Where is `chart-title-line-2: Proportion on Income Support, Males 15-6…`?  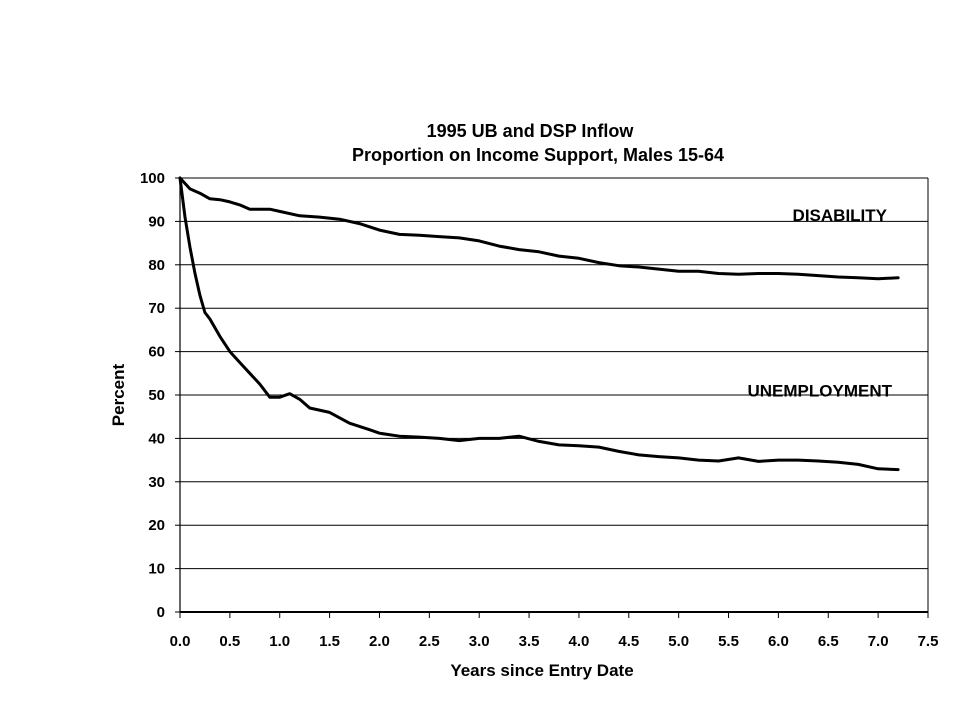
chart-title-line-2: Proportion on Income Support, Males 15-6… is located at coordinates (538, 155).